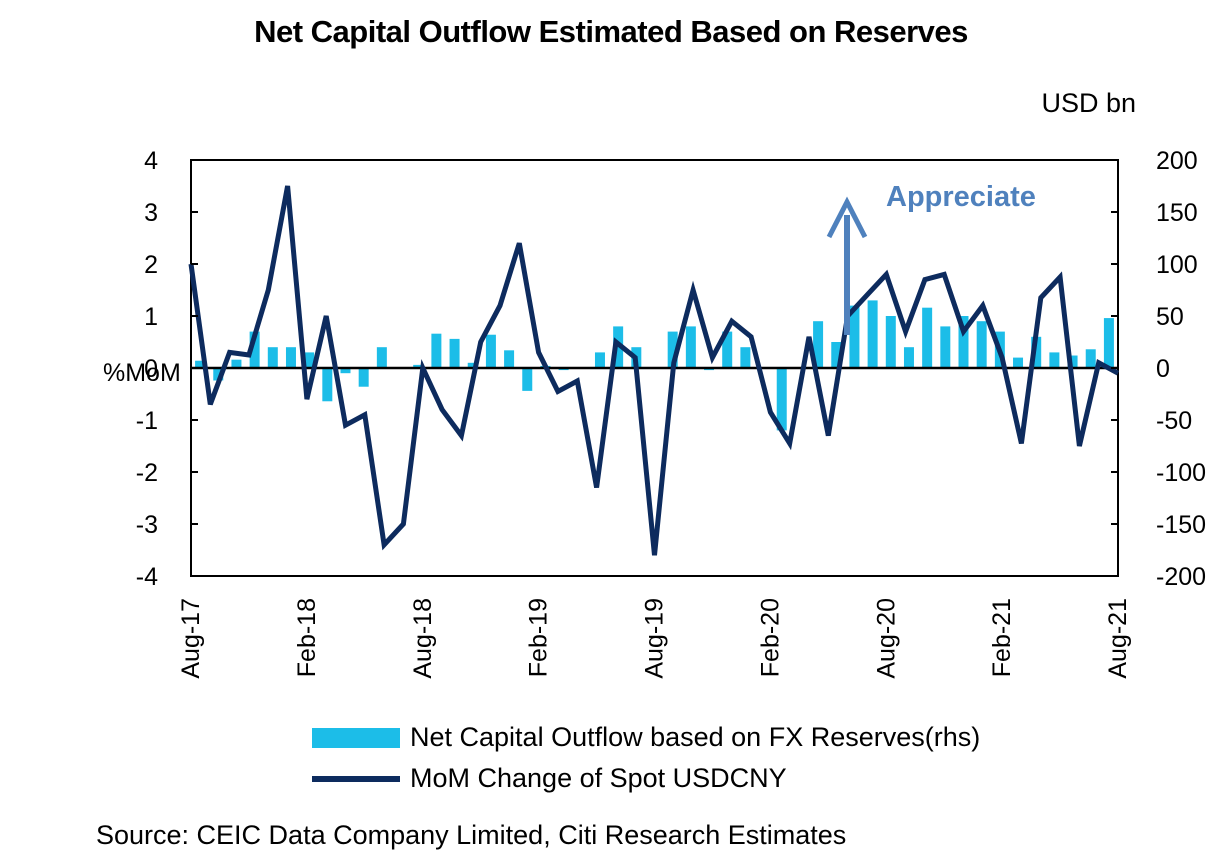 The height and width of the screenshot is (861, 1222). What do you see at coordinates (1177, 213) in the screenshot?
I see `right-axis-tick-label: 150` at bounding box center [1177, 213].